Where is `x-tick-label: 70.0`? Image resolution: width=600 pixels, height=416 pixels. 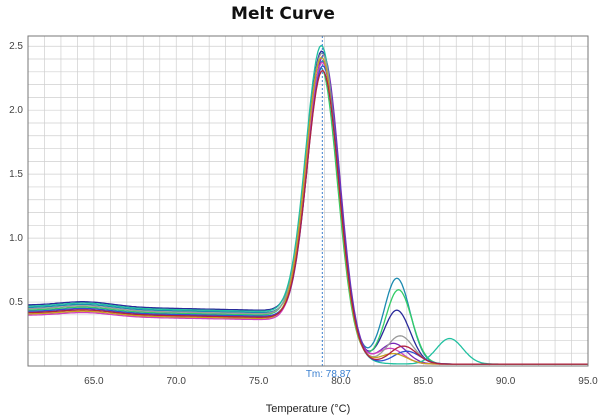 x-tick-label: 70.0 is located at coordinates (177, 381).